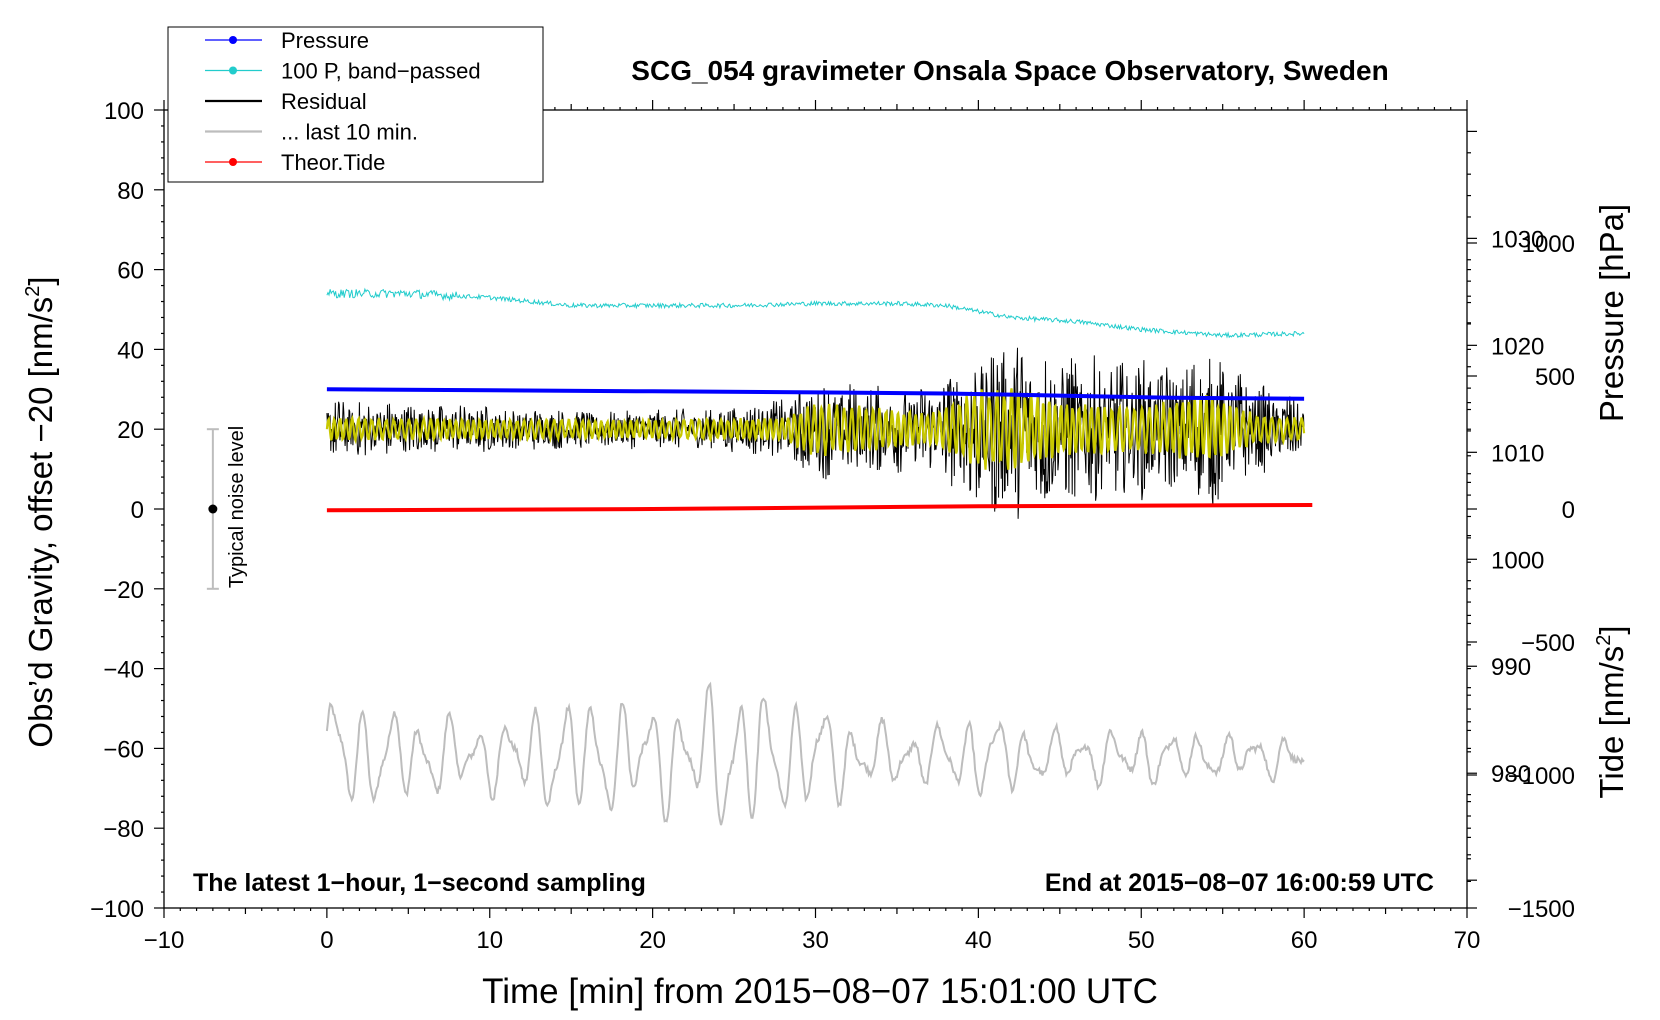 This screenshot has height=1020, width=1660. I want to click on y-tick-label: 60, so click(130, 271).